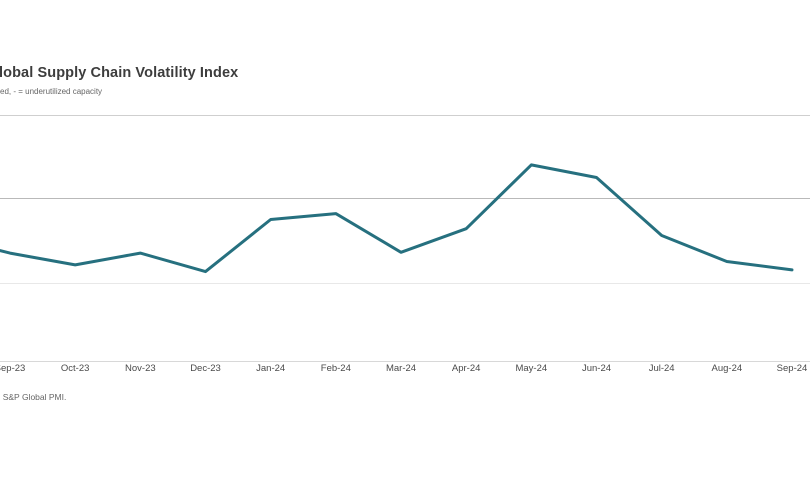  What do you see at coordinates (51, 91) in the screenshot?
I see `chart-subtitle: ed, - = underutilized capacity` at bounding box center [51, 91].